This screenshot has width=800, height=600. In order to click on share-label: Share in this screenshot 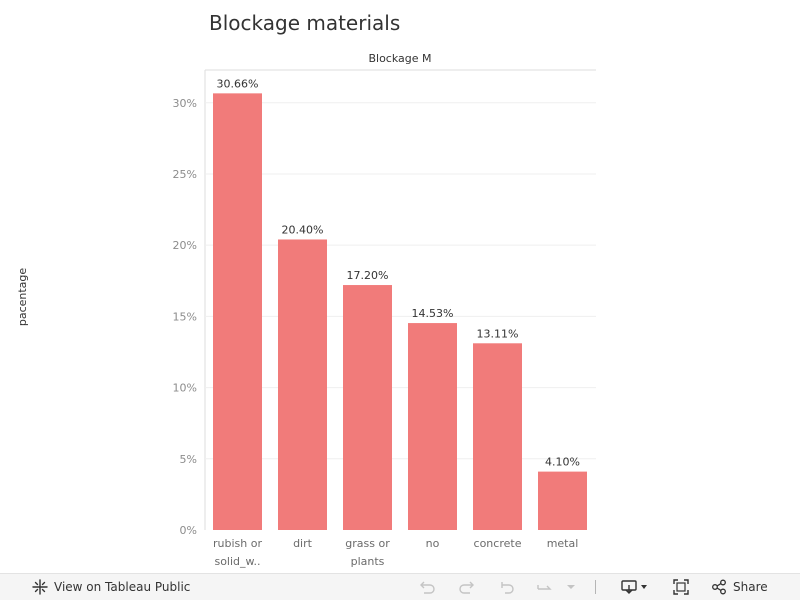, I will do `click(750, 587)`.